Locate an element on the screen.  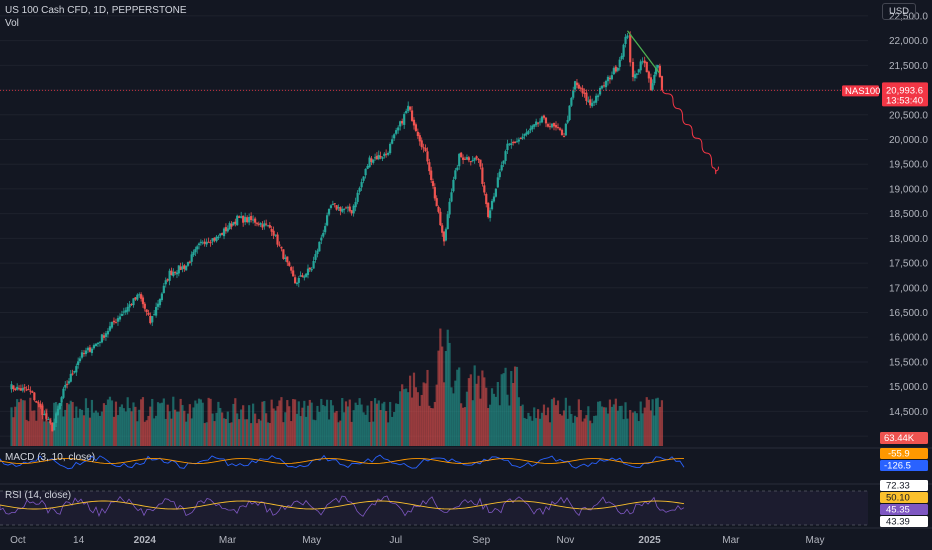
volume-tag: 63.44K is located at coordinates (899, 438).